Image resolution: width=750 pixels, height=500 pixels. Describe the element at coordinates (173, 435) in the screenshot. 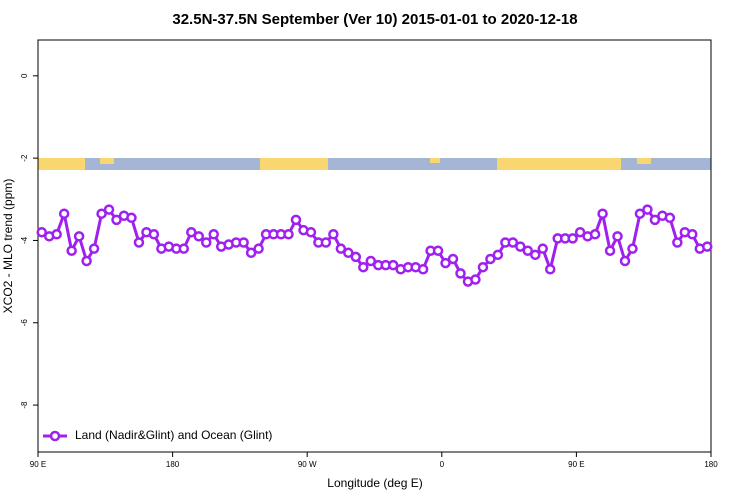

I see `legend-label: Land (Nadir&Glint) and Ocean (Glint)` at that location.